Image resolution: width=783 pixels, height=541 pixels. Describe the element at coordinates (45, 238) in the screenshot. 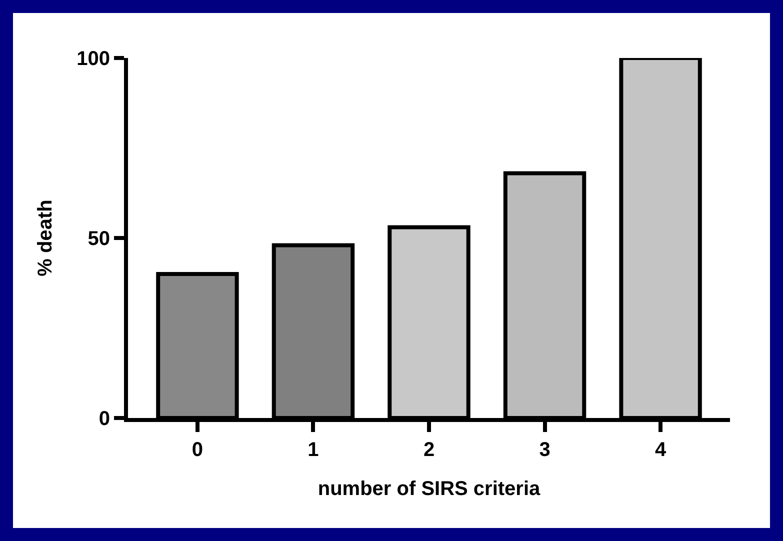

I see `y-axis-title: % death` at that location.